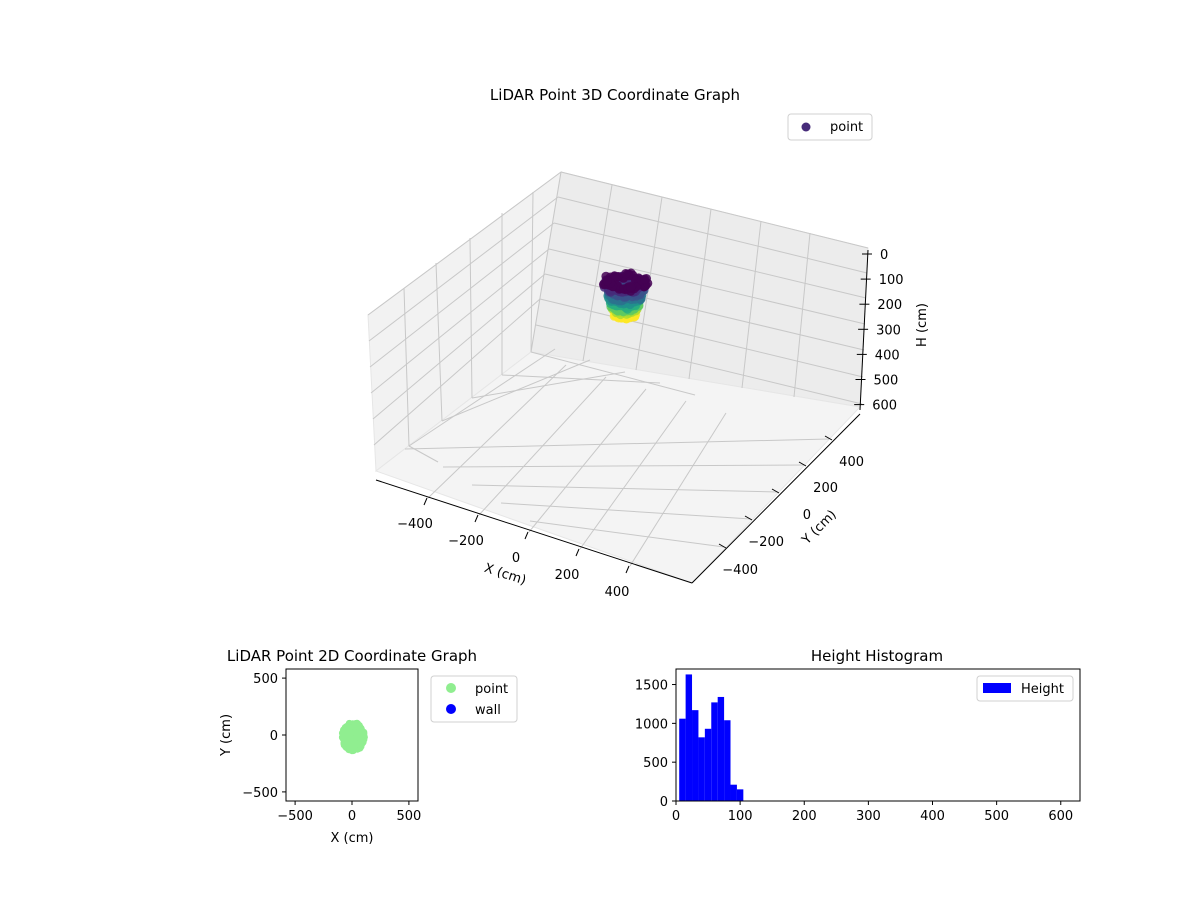 The width and height of the screenshot is (1200, 904). I want to click on legend-2d-point-label: point, so click(491, 689).